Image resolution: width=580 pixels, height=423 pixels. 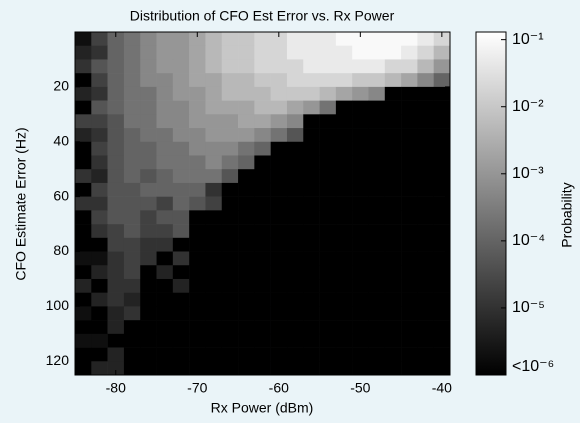 I want to click on colorbar-tick-label: 10⁻², so click(x=528, y=106).